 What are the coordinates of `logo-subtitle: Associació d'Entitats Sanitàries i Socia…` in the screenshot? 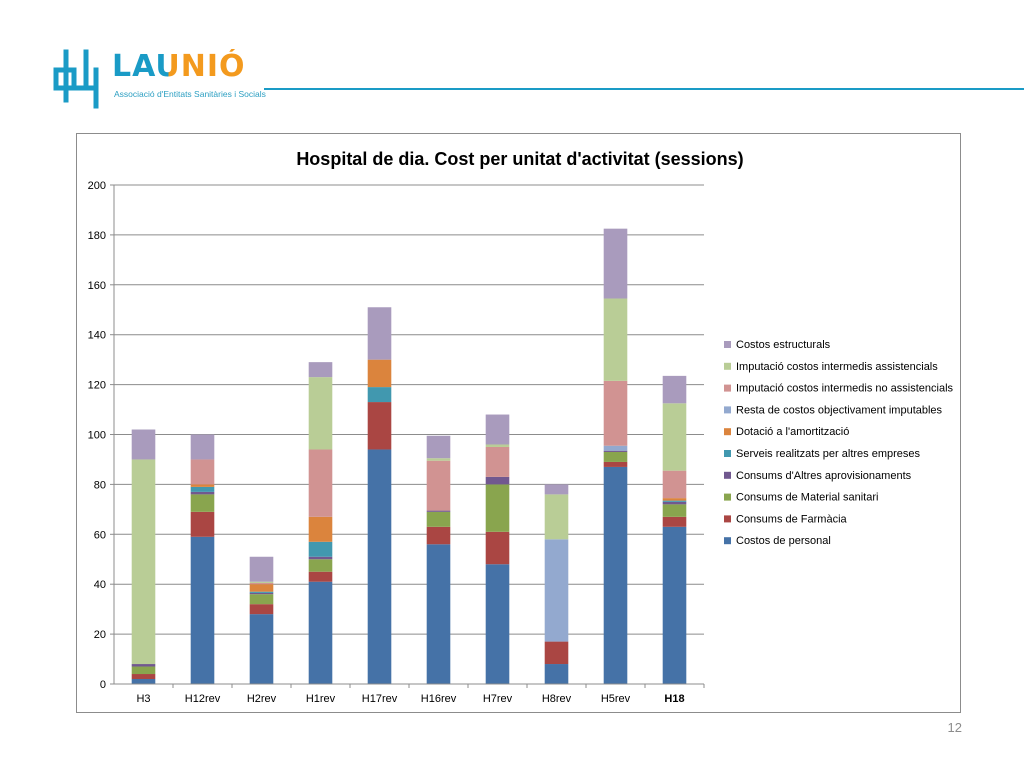 It's located at (190, 94).